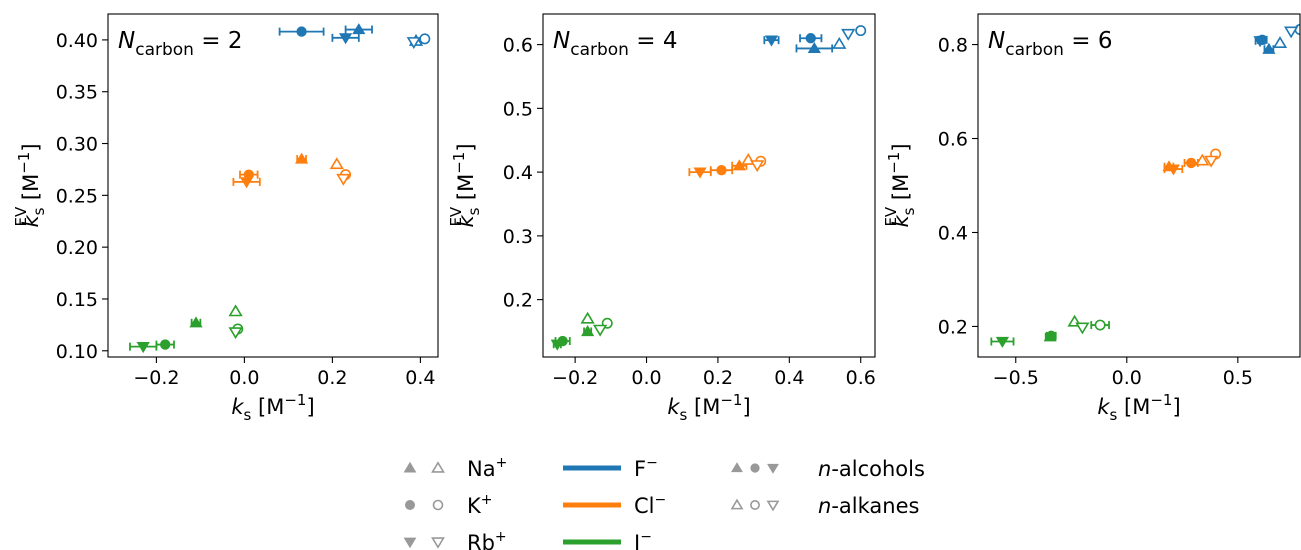 This screenshot has width=1301, height=550. What do you see at coordinates (518, 173) in the screenshot?
I see `y-tick-label: 0.4` at bounding box center [518, 173].